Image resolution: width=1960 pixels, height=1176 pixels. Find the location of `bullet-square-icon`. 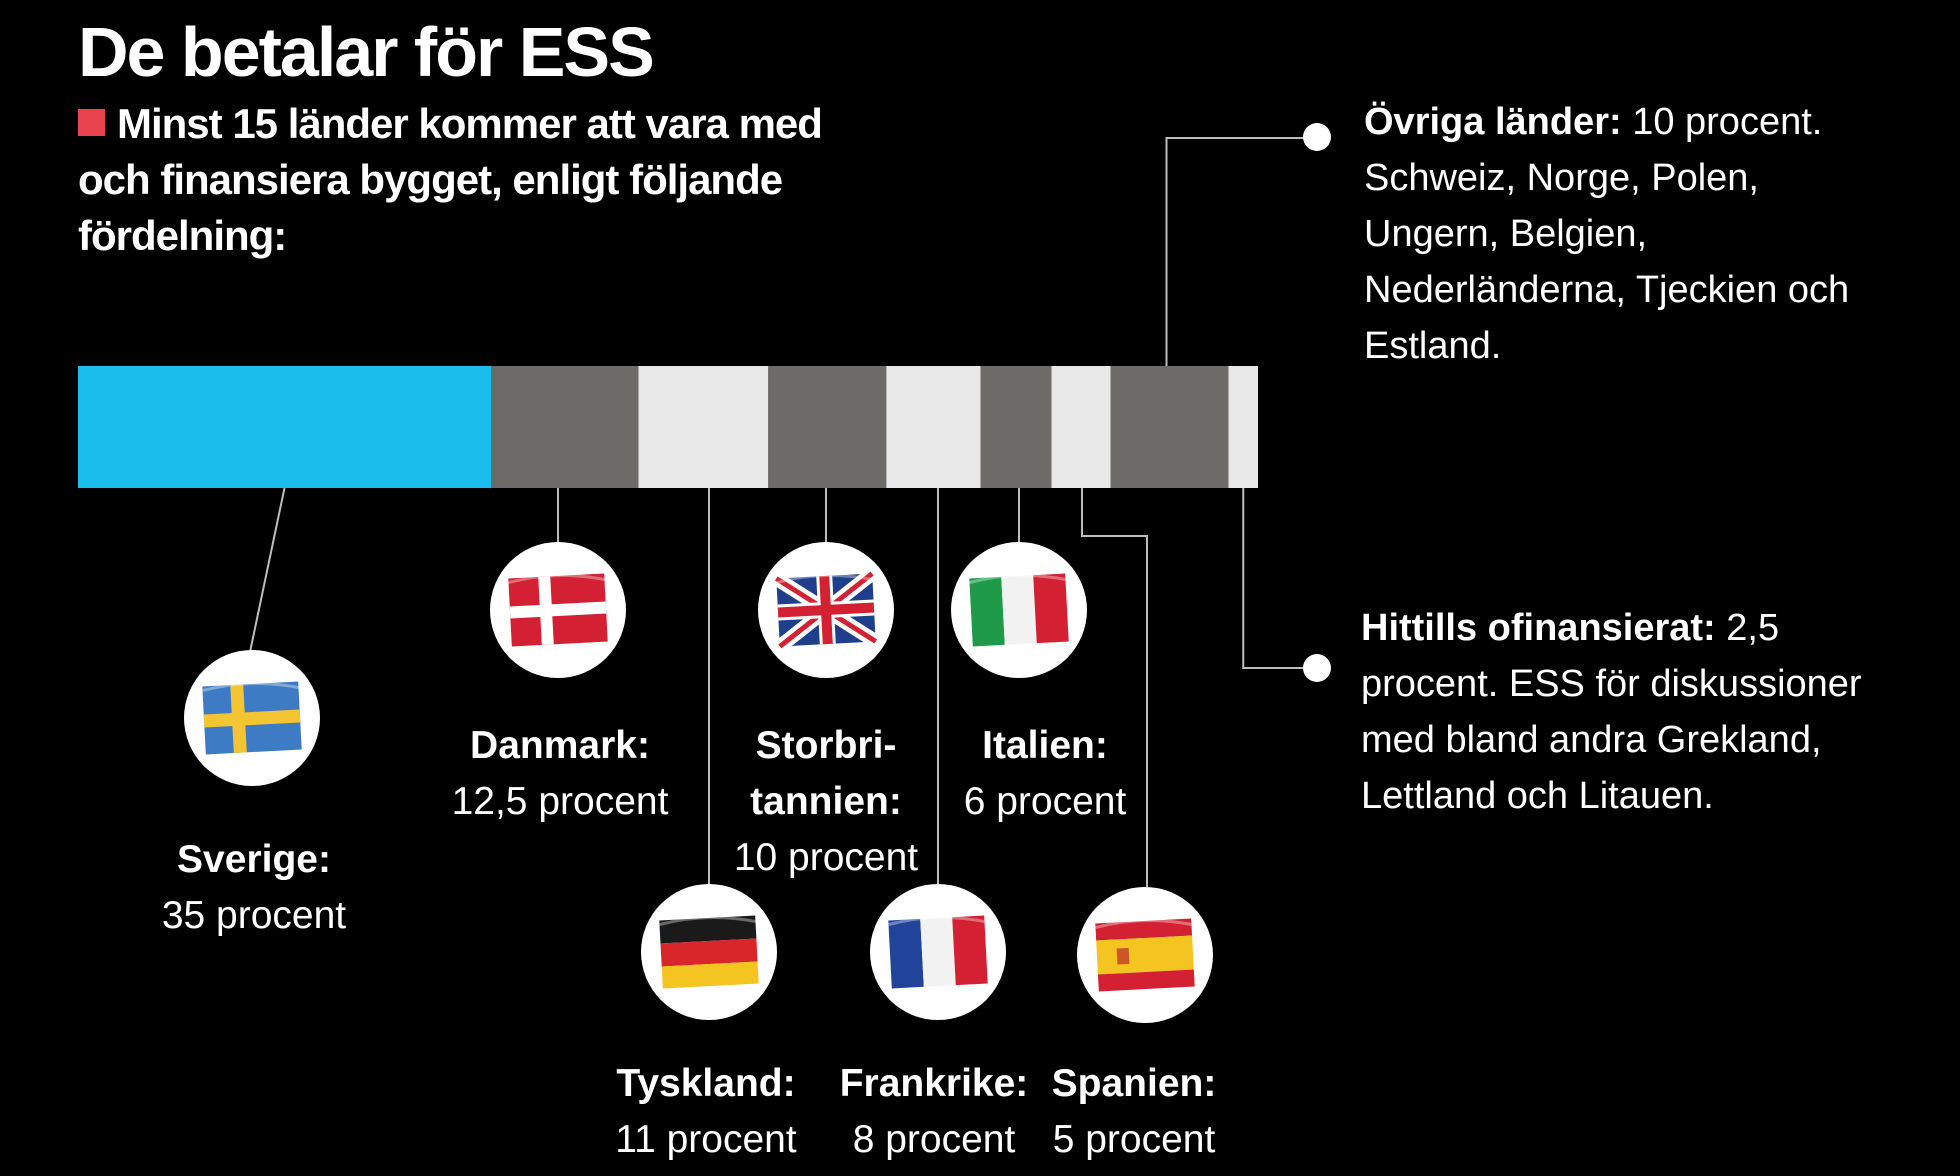

bullet-square-icon is located at coordinates (91, 122).